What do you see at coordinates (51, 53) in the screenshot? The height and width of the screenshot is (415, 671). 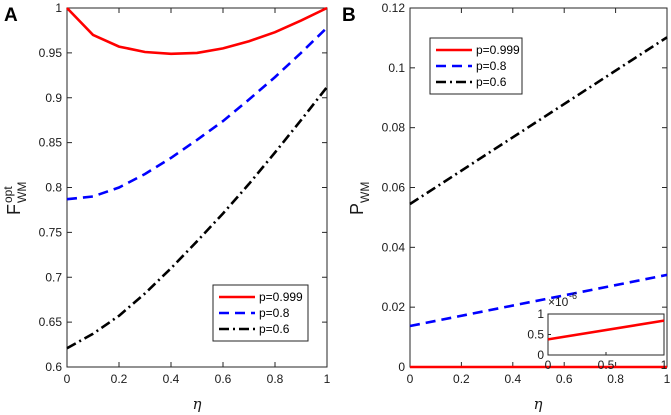 I see `y-tick-label: 0.95` at bounding box center [51, 53].